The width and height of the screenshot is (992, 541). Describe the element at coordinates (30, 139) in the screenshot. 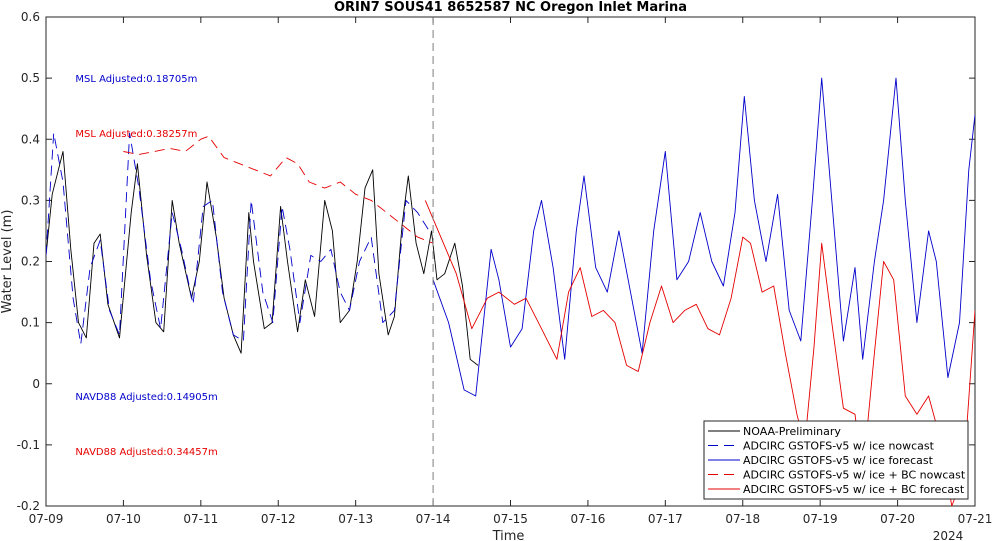

I see `y-tick-label: 0.4` at that location.